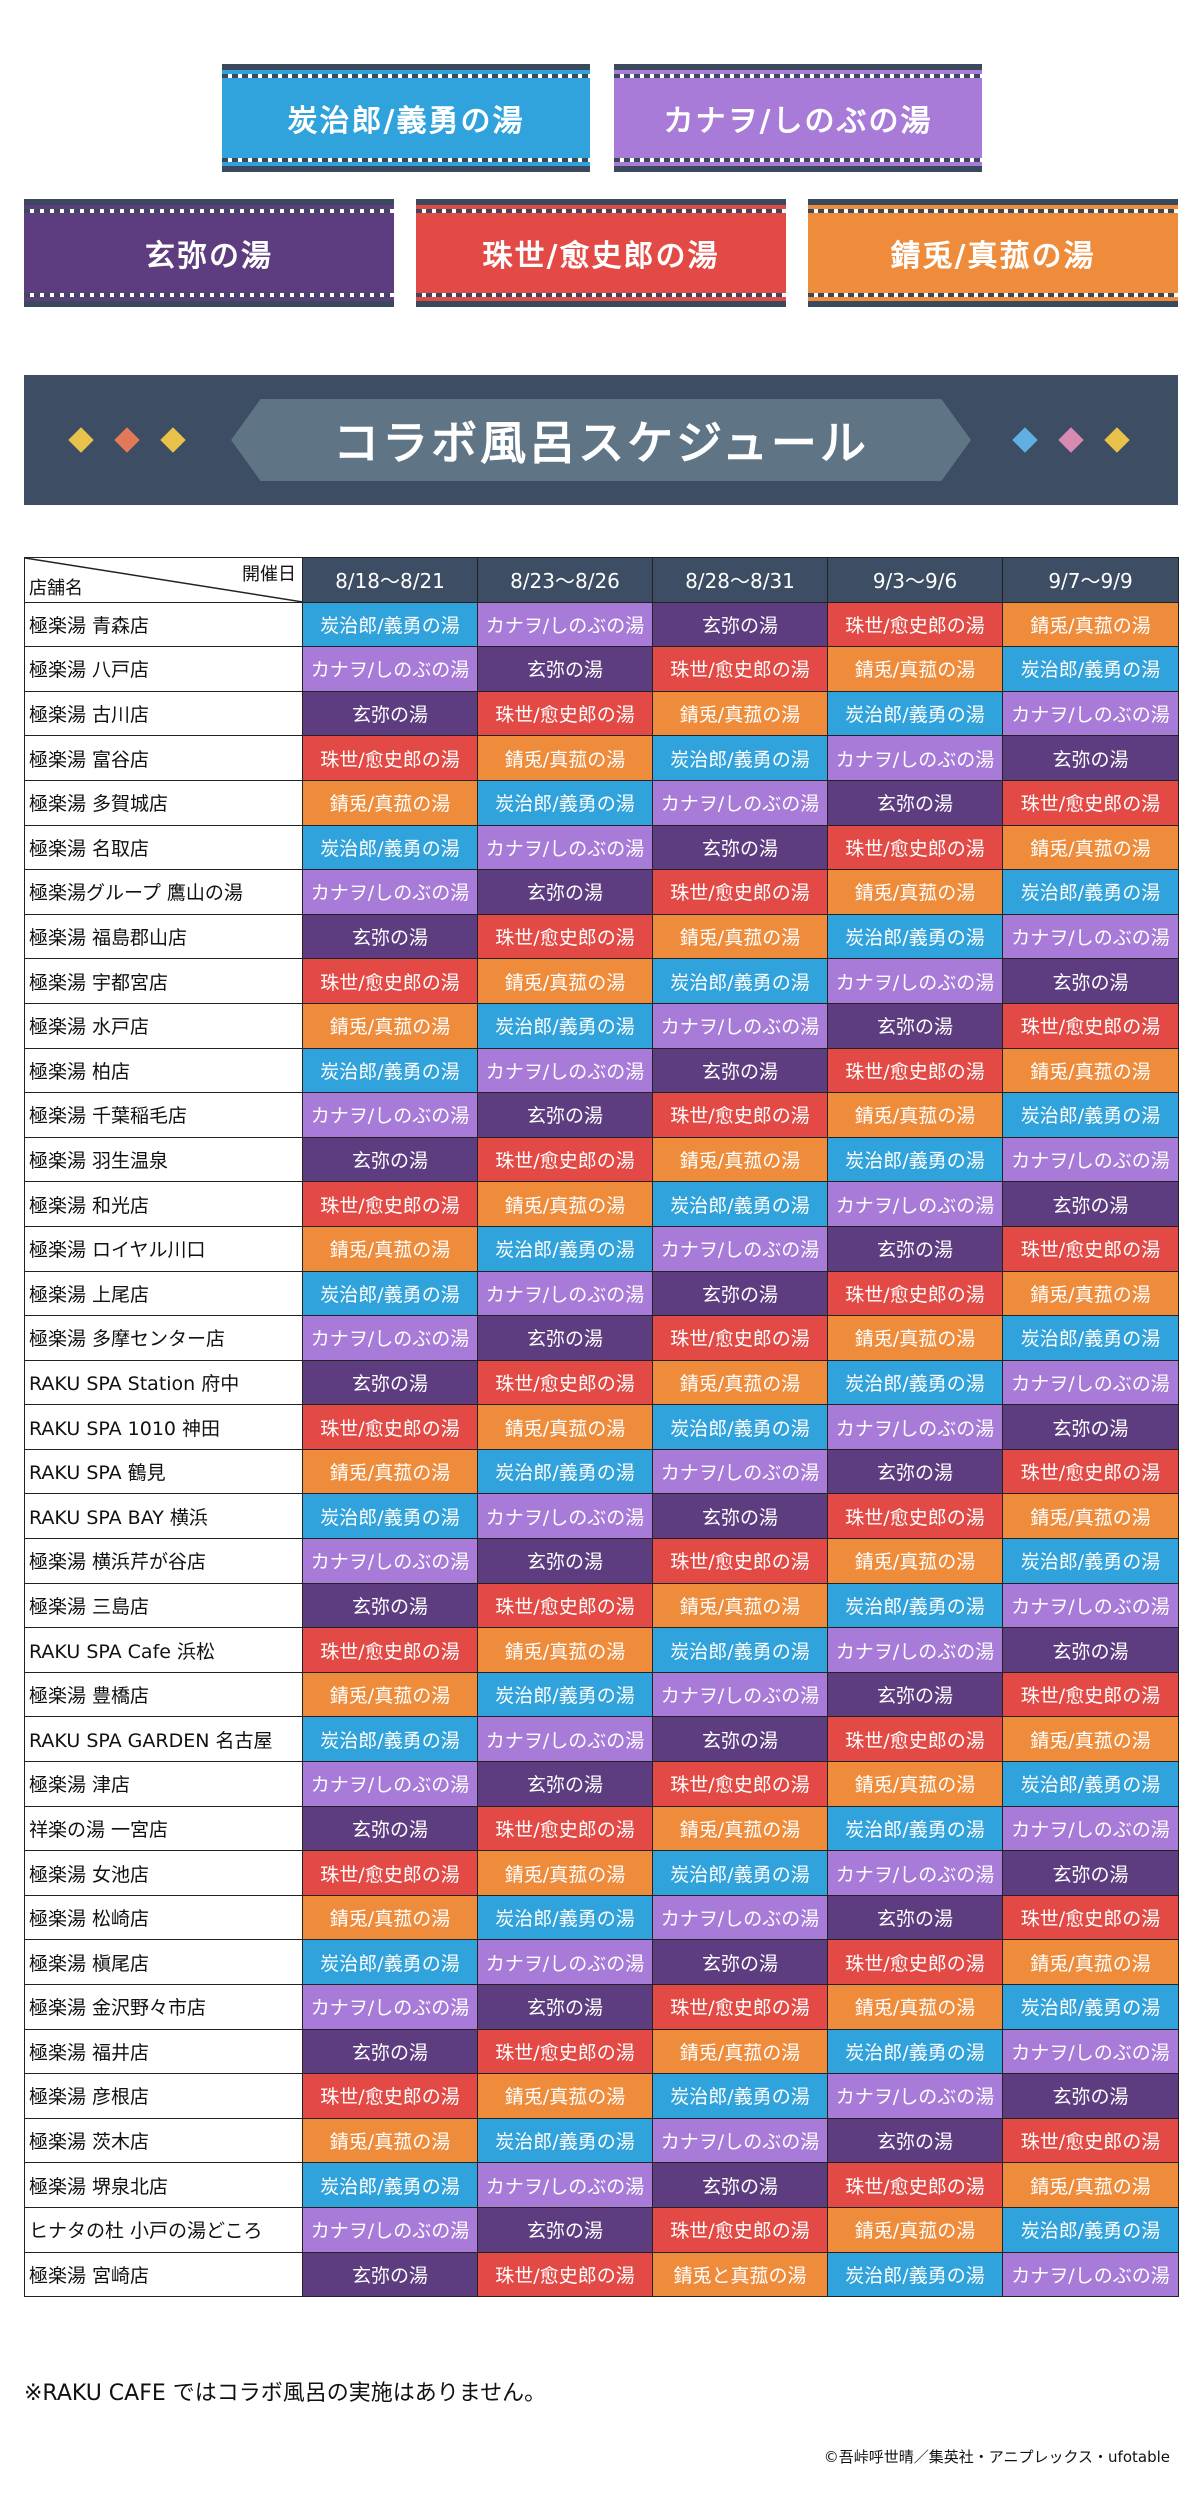 This screenshot has width=1200, height=2500. Describe the element at coordinates (1090, 580) in the screenshot. I see `period-header: 9/7〜9/9` at that location.